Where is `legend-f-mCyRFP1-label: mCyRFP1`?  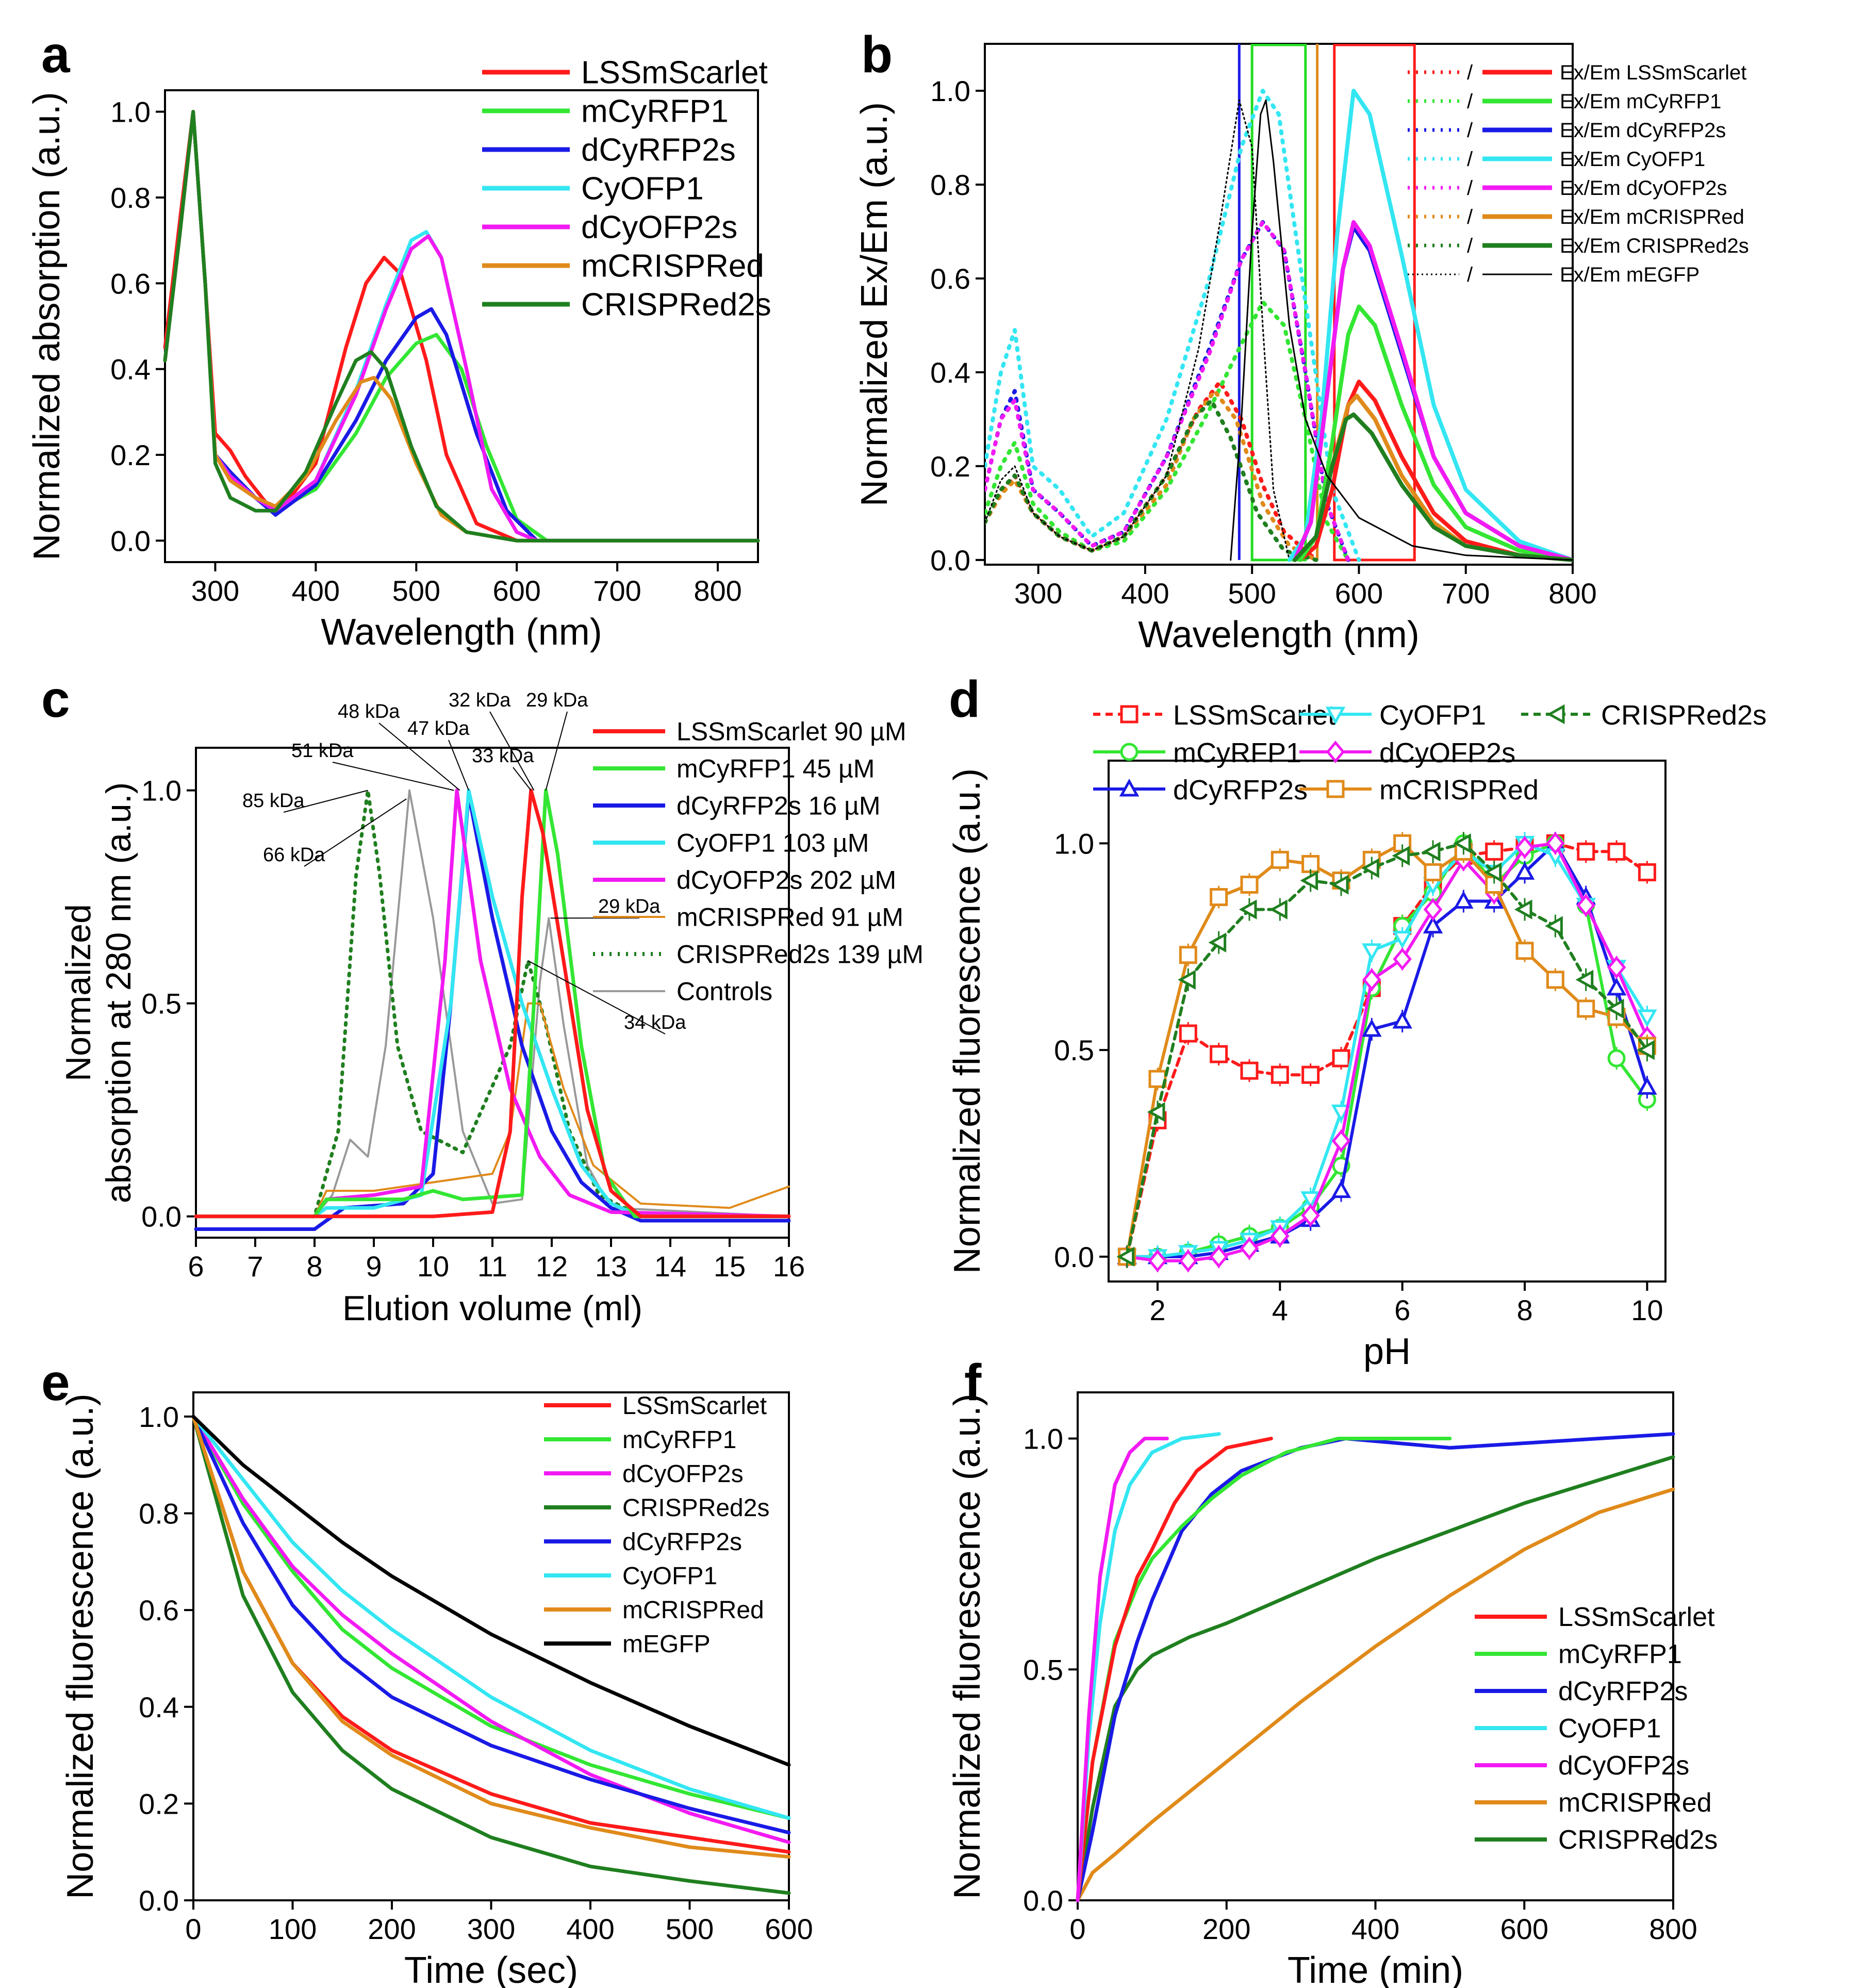 legend-f-mCyRFP1-label: mCyRFP1 is located at coordinates (1620, 1654).